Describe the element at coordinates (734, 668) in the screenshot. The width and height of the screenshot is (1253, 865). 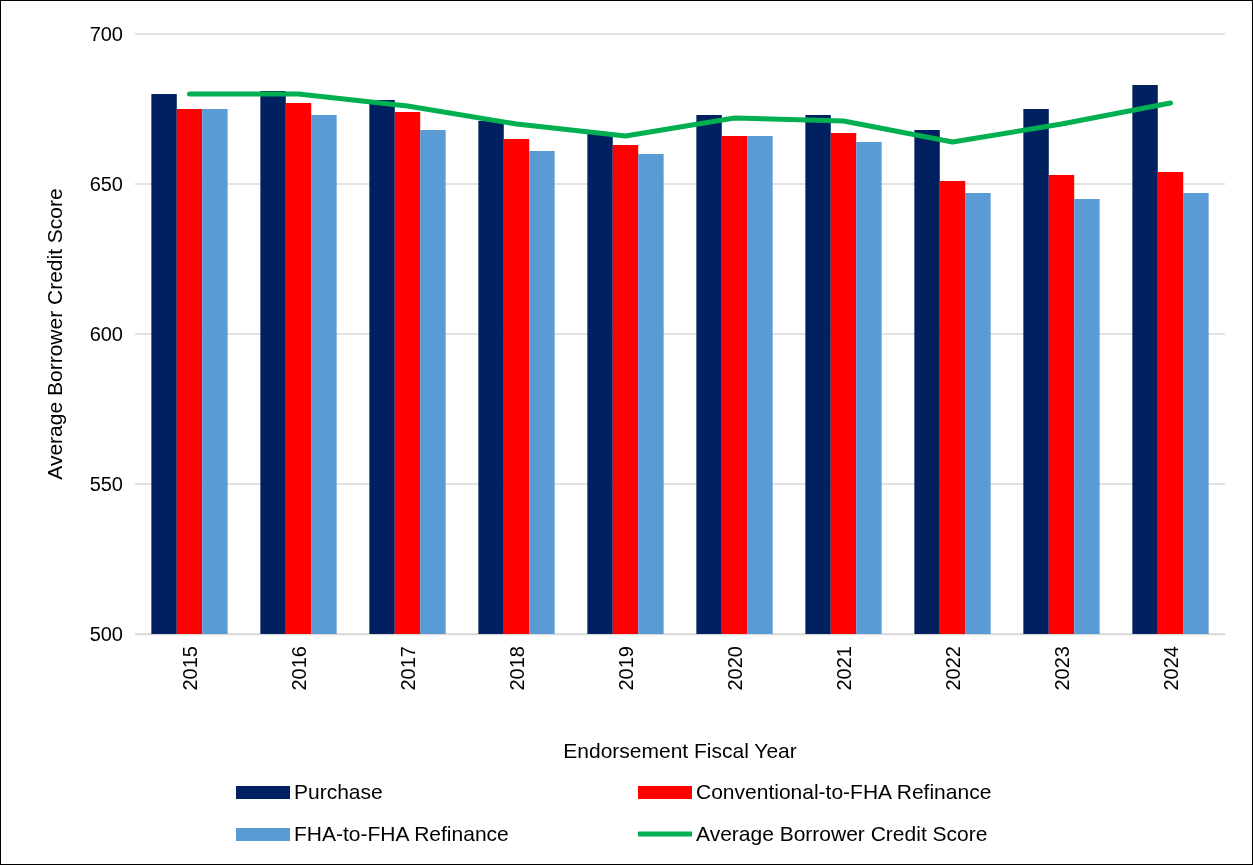
I see `x-tick-label: 2020` at that location.